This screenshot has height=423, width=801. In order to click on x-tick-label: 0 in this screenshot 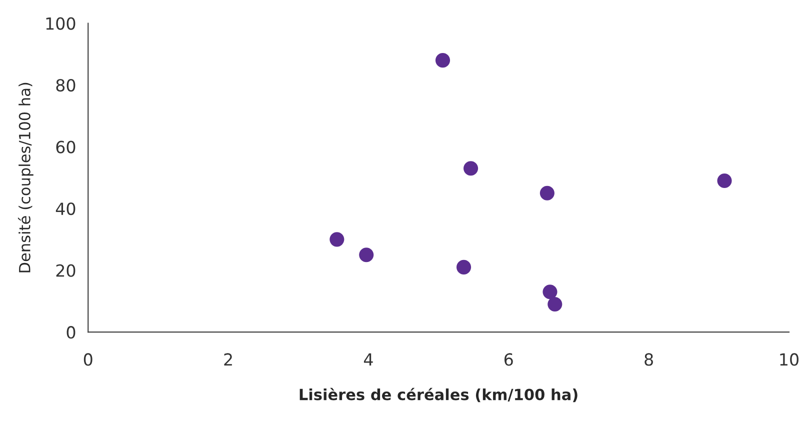, I will do `click(88, 359)`.